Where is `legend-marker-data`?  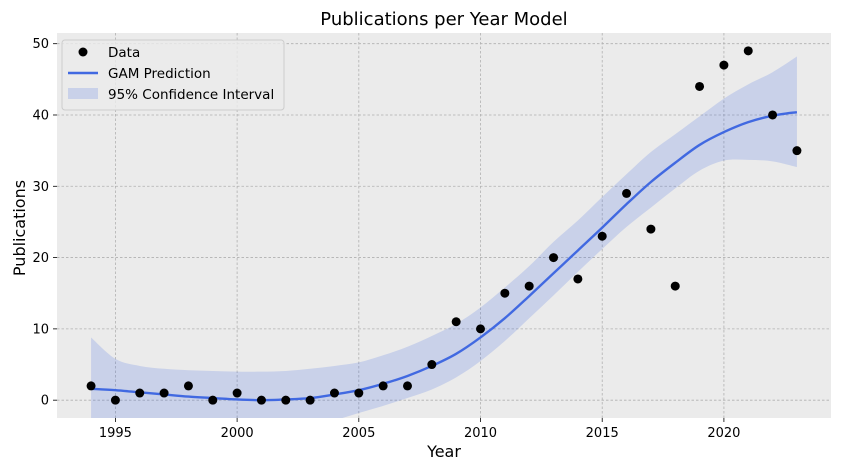
legend-marker-data is located at coordinates (83, 52).